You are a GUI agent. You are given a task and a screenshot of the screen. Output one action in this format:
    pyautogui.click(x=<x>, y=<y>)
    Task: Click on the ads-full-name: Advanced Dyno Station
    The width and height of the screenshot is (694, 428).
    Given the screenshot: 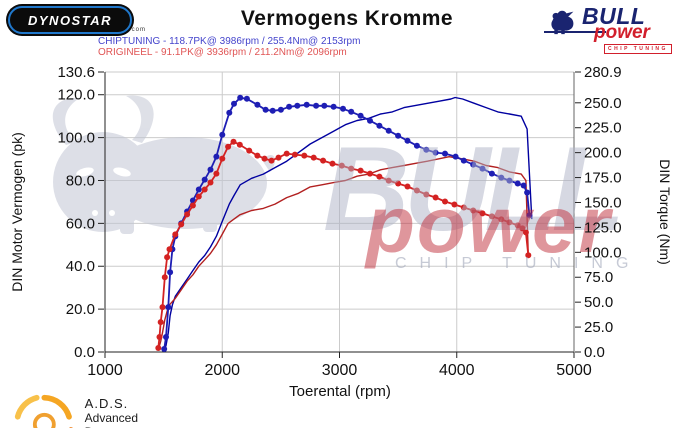 What is the action you would take?
    pyautogui.click(x=111, y=419)
    